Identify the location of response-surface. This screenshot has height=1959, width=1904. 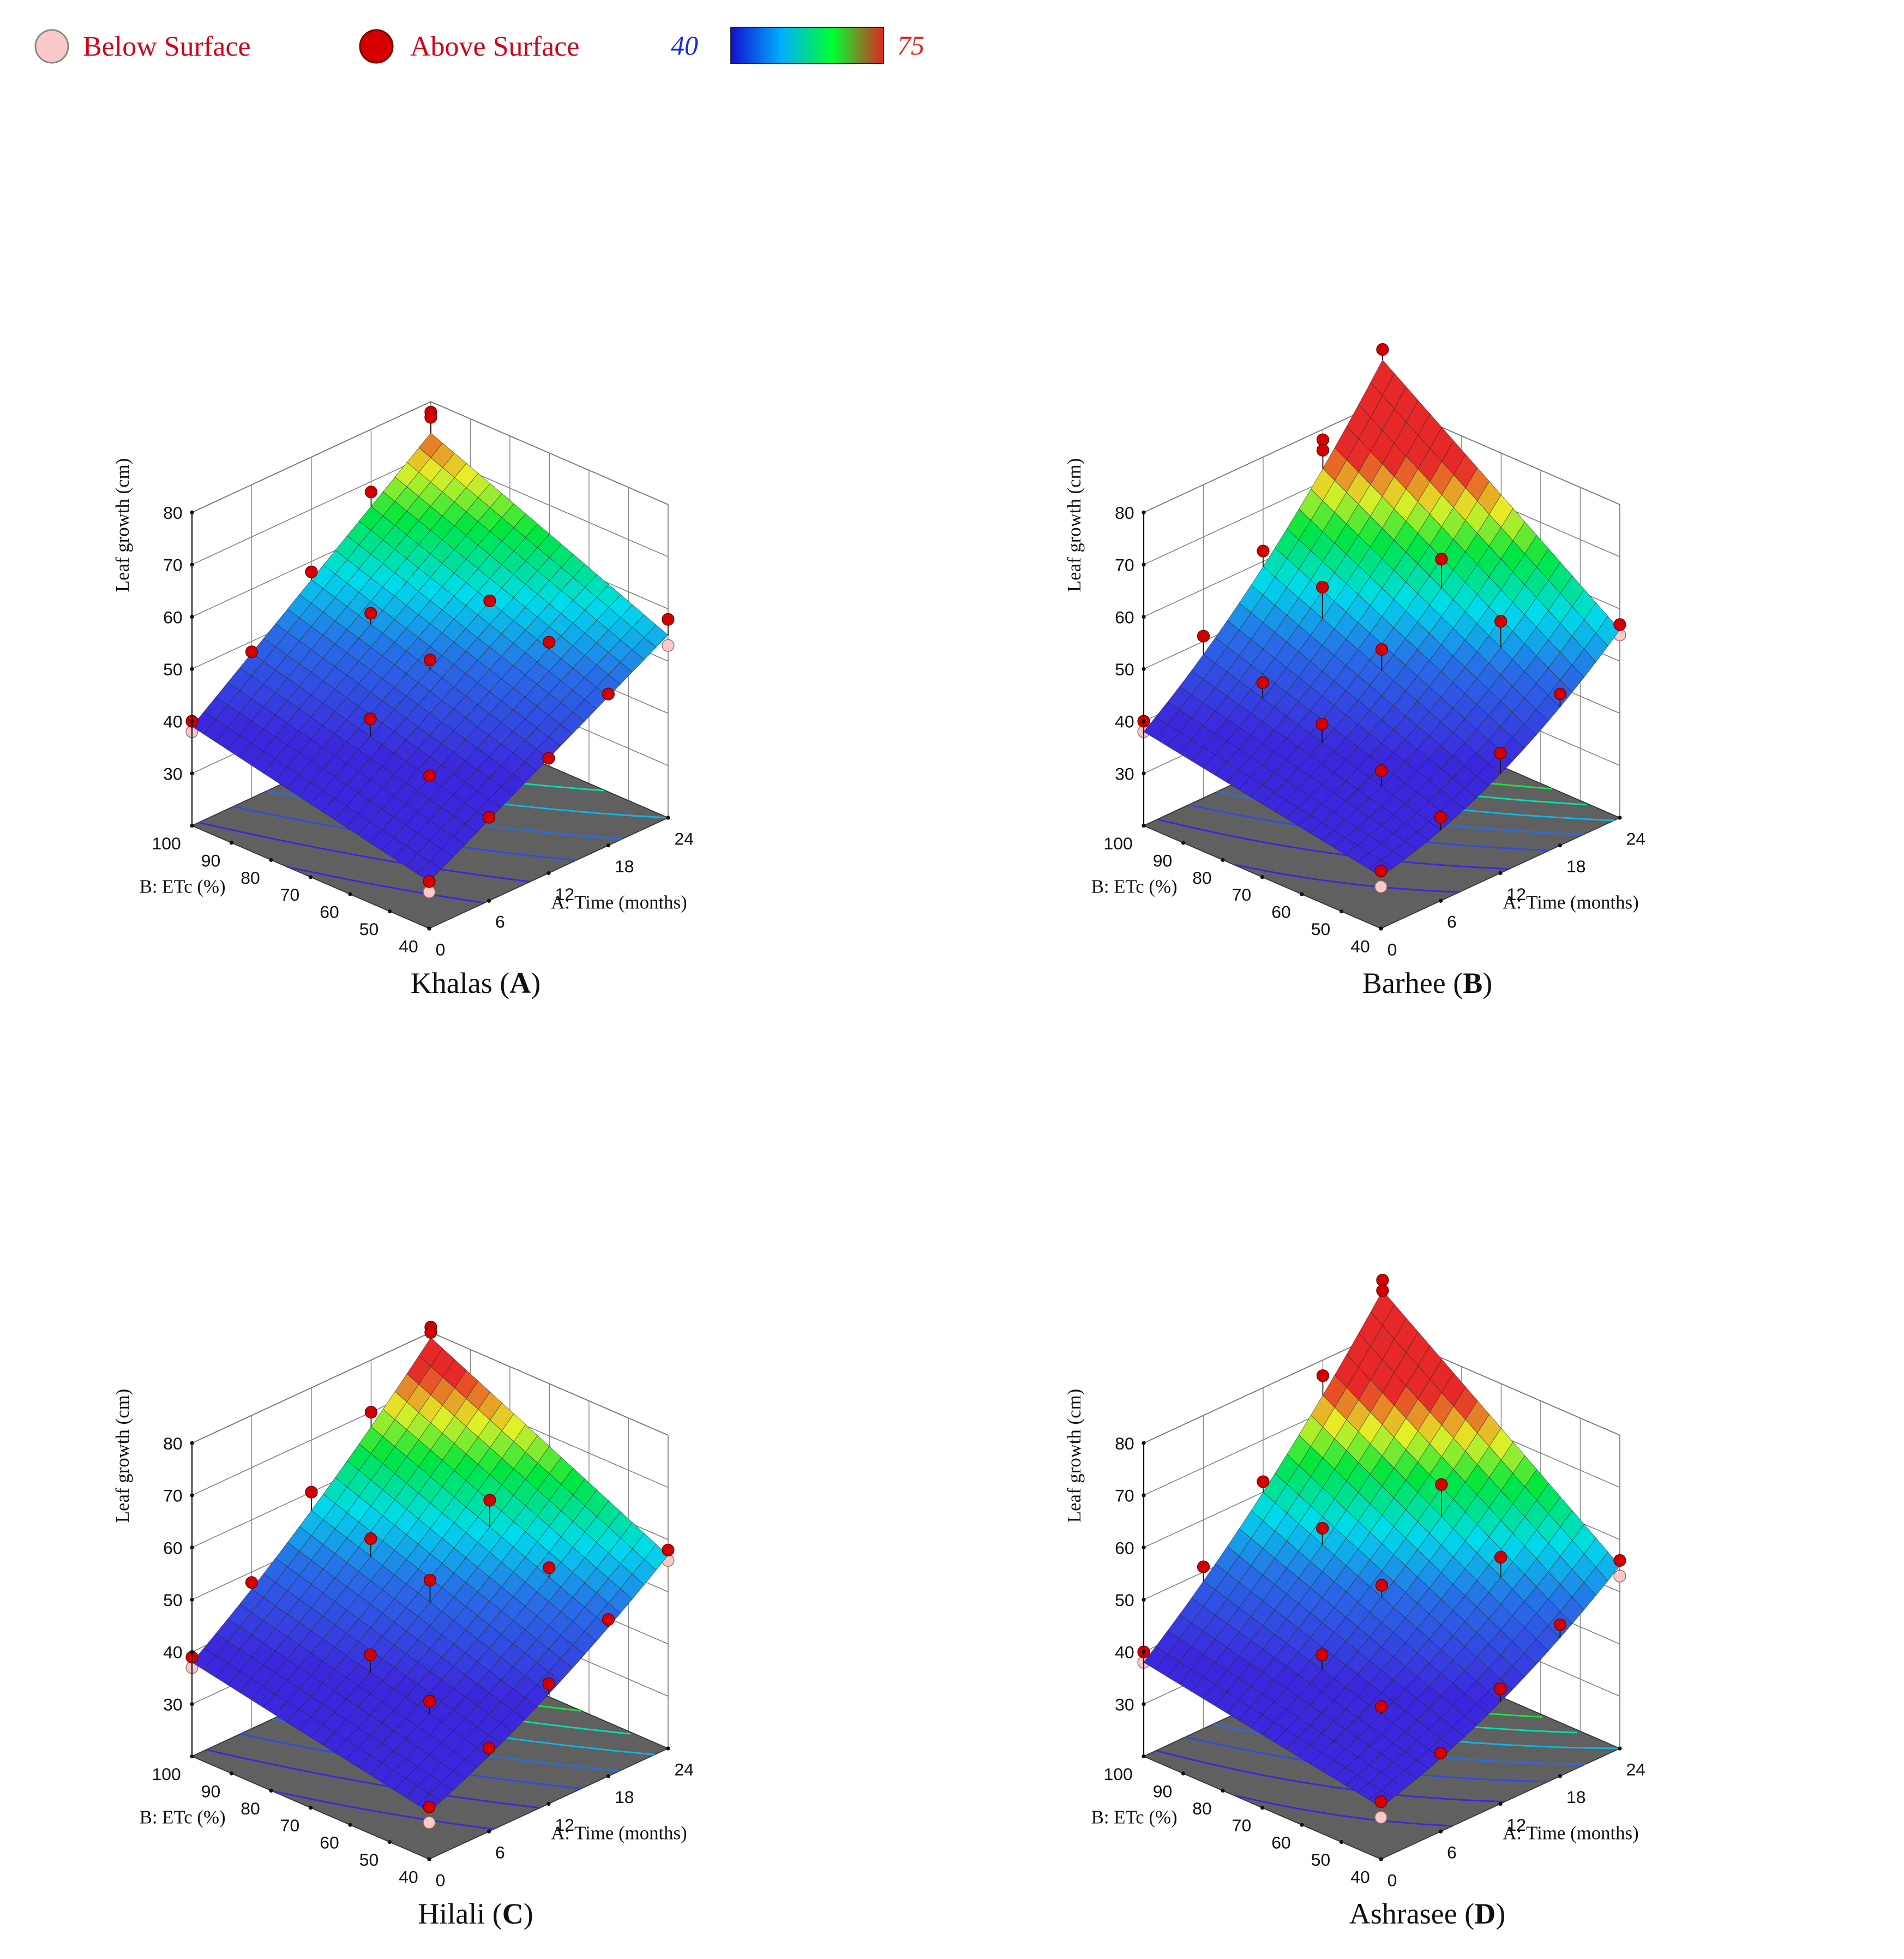
(1381, 618).